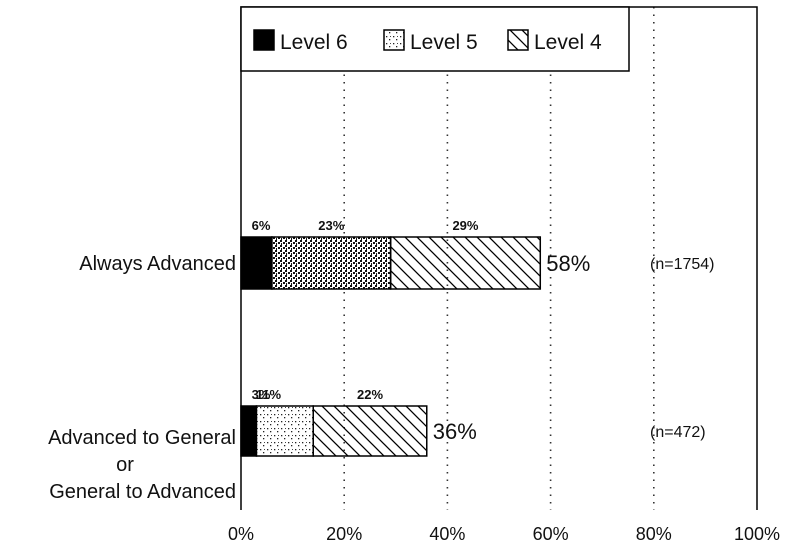  I want to click on n-label-1: (n=1754), so click(682, 264).